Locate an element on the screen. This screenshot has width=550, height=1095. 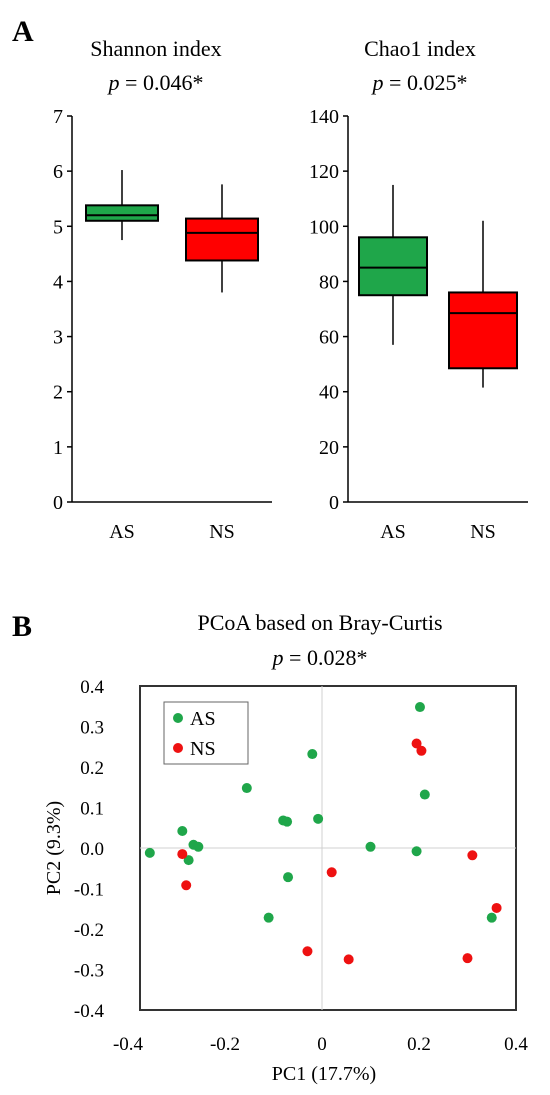
panel-label-a: A is located at coordinates (23, 31).